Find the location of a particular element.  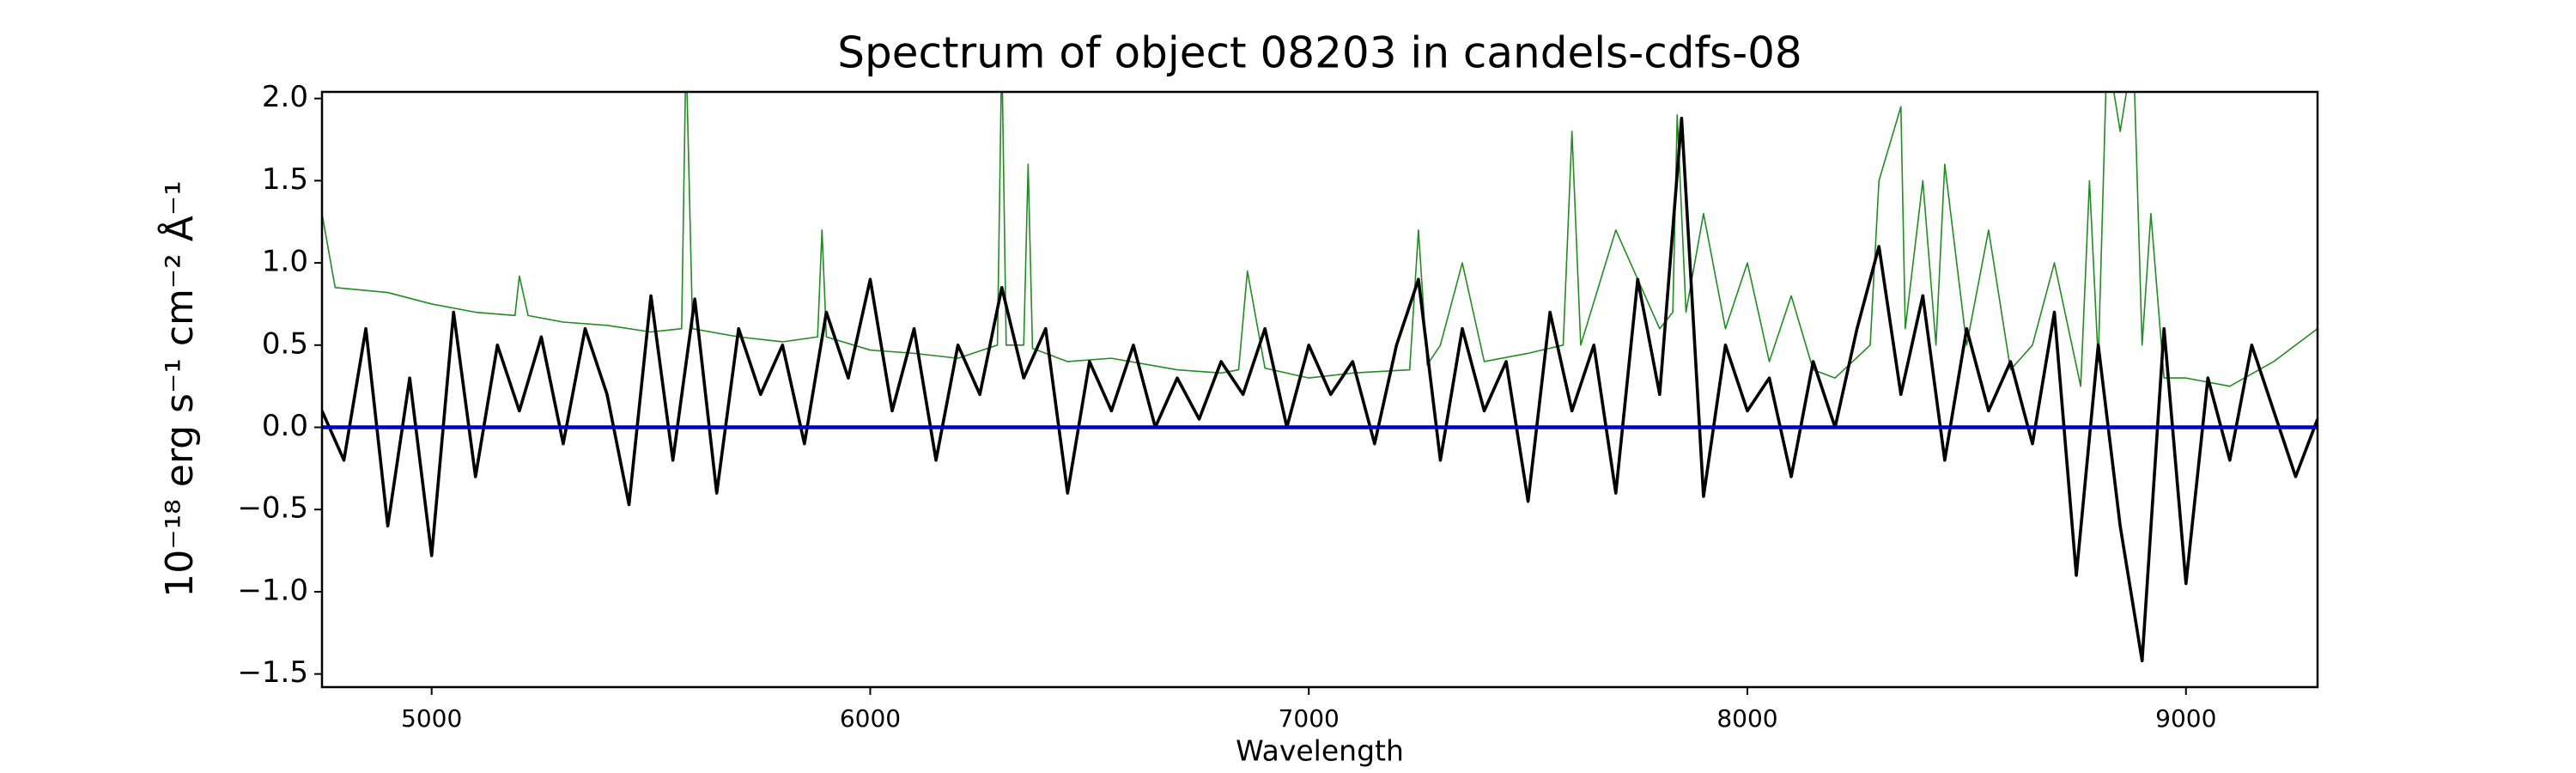

x-tick-label: 5000 is located at coordinates (431, 718).